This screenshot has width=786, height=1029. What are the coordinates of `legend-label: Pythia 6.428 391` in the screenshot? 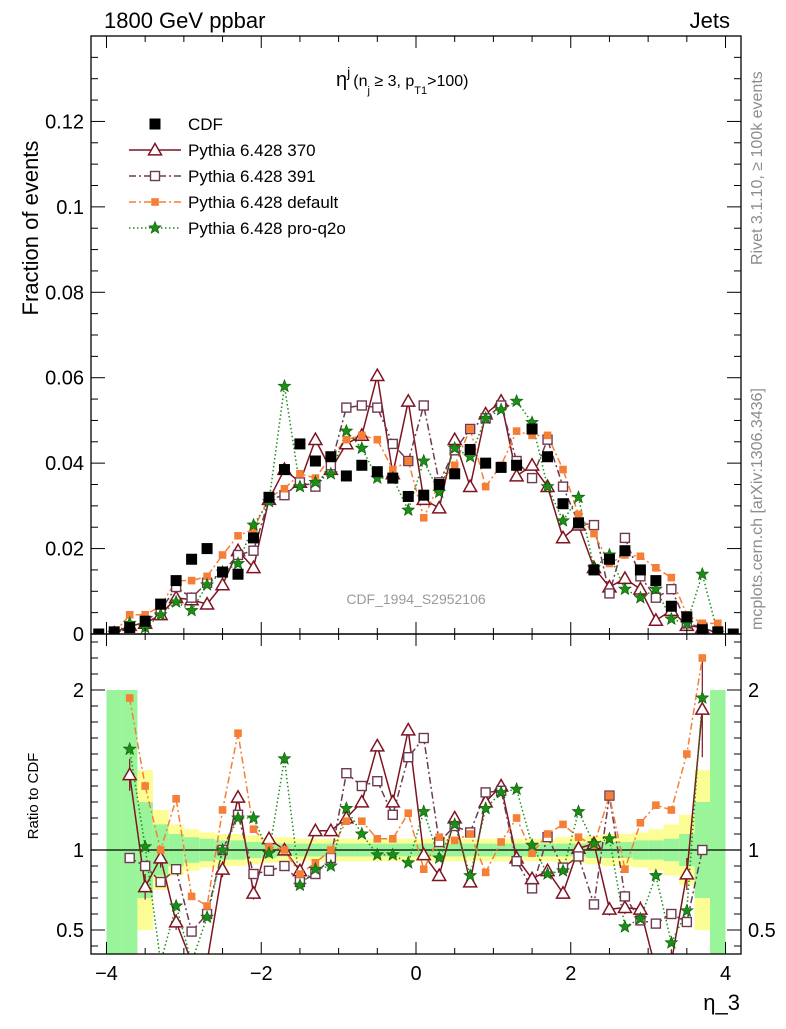 It's located at (252, 176).